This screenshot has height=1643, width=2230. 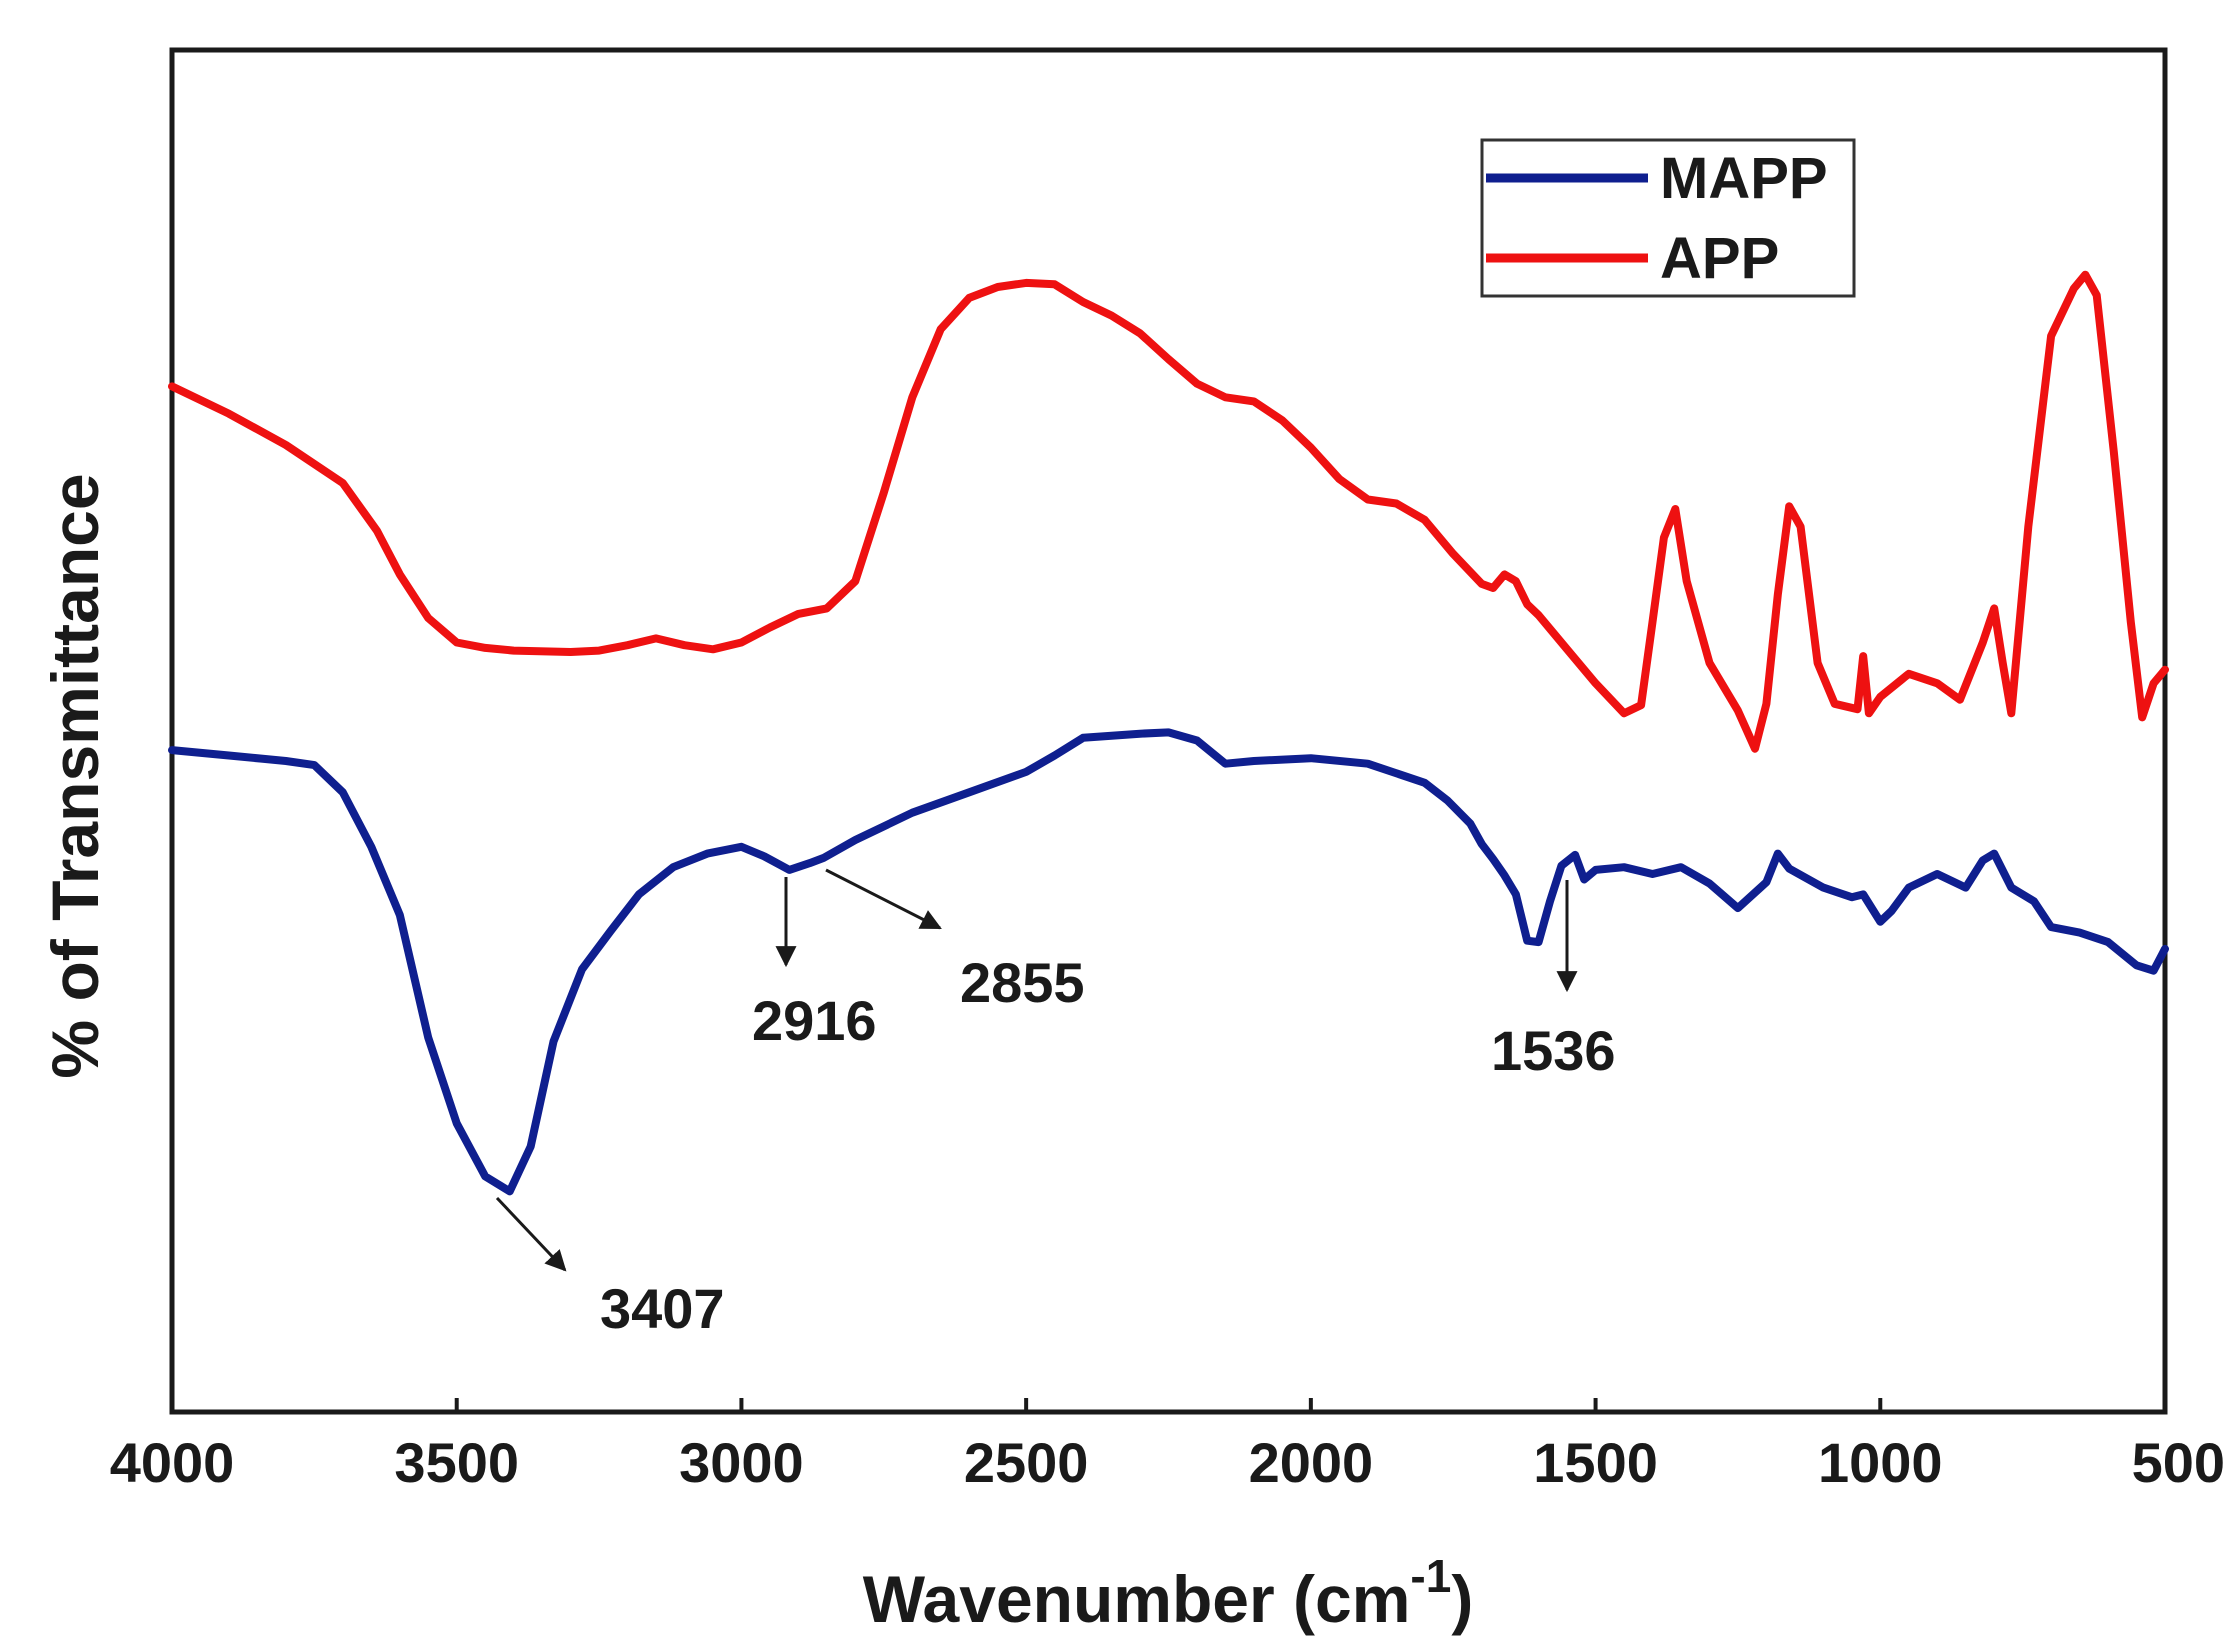 What do you see at coordinates (75, 775) in the screenshot?
I see `y-axis-title: % of Transmittance` at bounding box center [75, 775].